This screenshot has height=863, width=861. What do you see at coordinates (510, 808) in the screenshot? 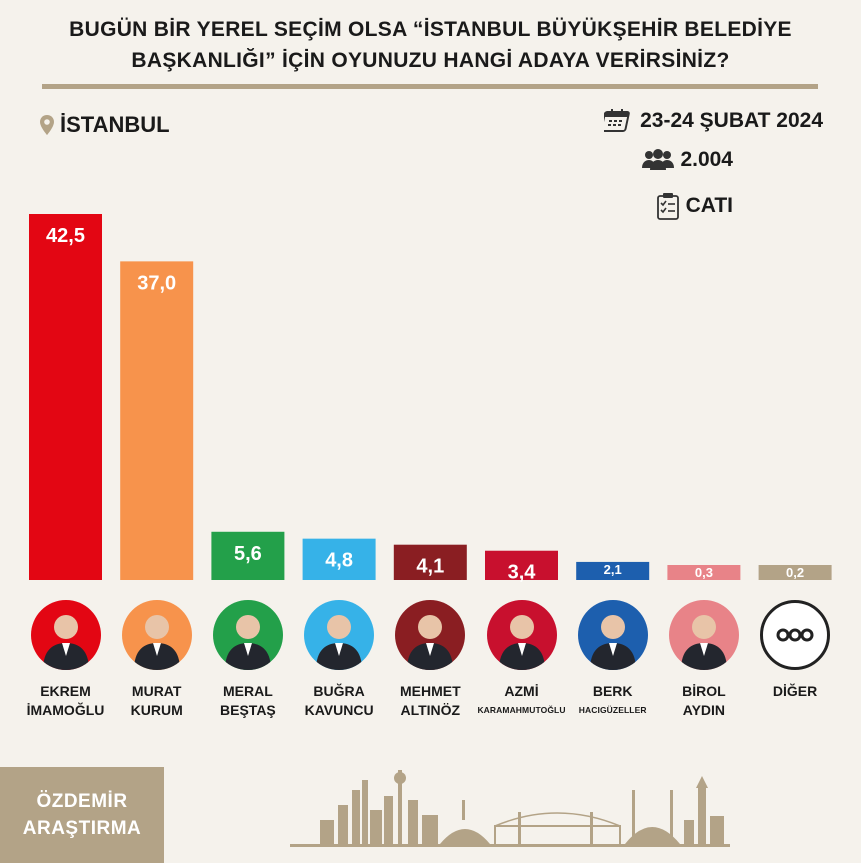
I see `istanbul-skyline-icon` at bounding box center [510, 808].